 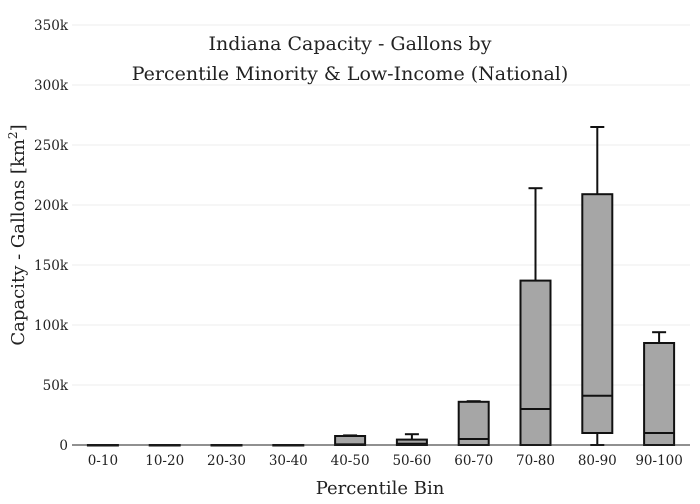 I want to click on x-tick-label: 70-80, so click(x=535, y=461).